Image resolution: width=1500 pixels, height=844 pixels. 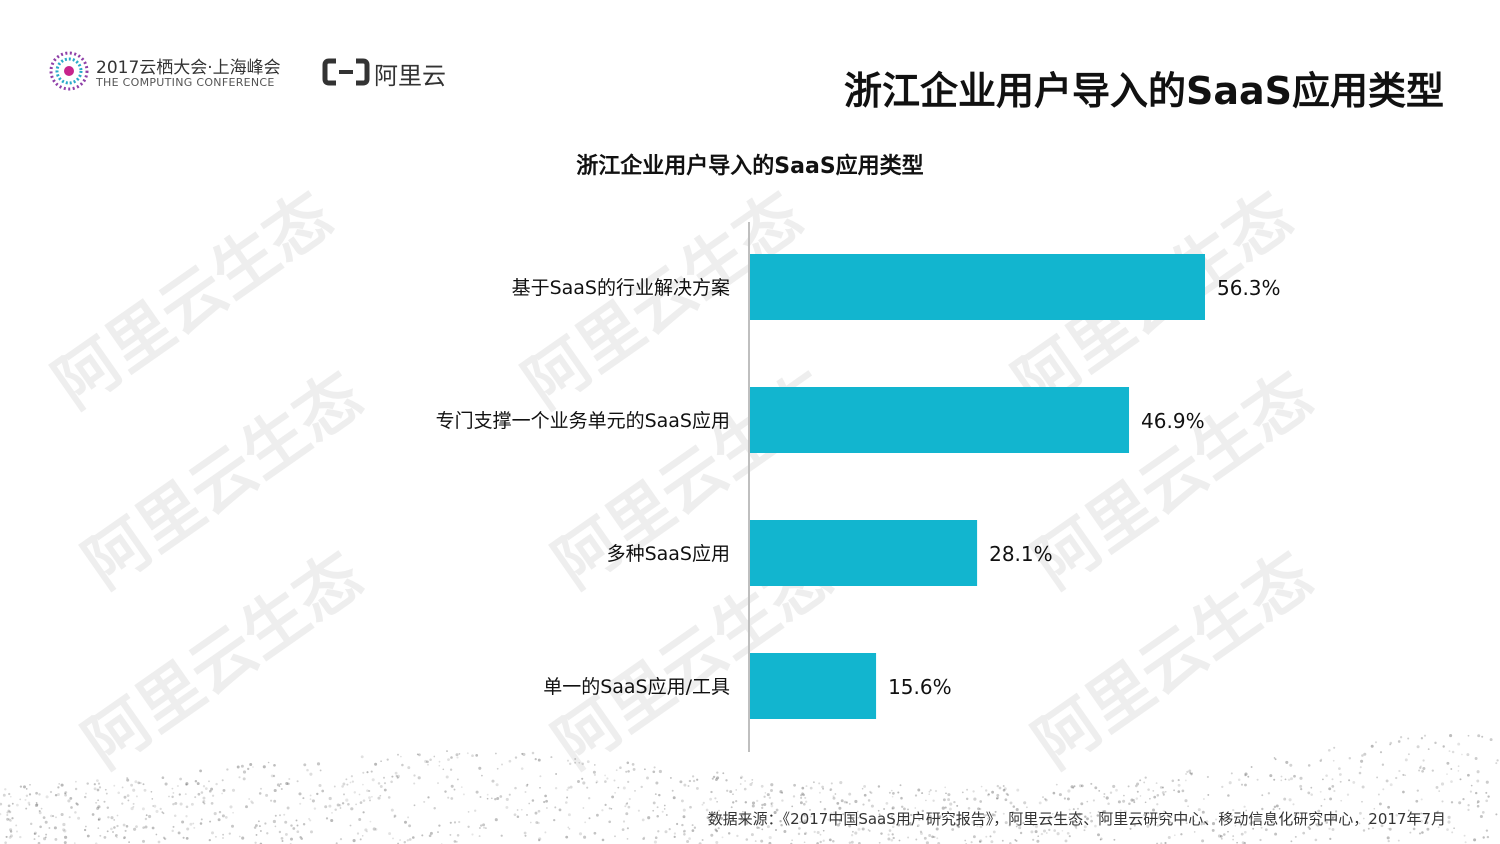 I want to click on category-label-2: 专门支撑一个业务单元的SaaS应用, so click(x=583, y=421).